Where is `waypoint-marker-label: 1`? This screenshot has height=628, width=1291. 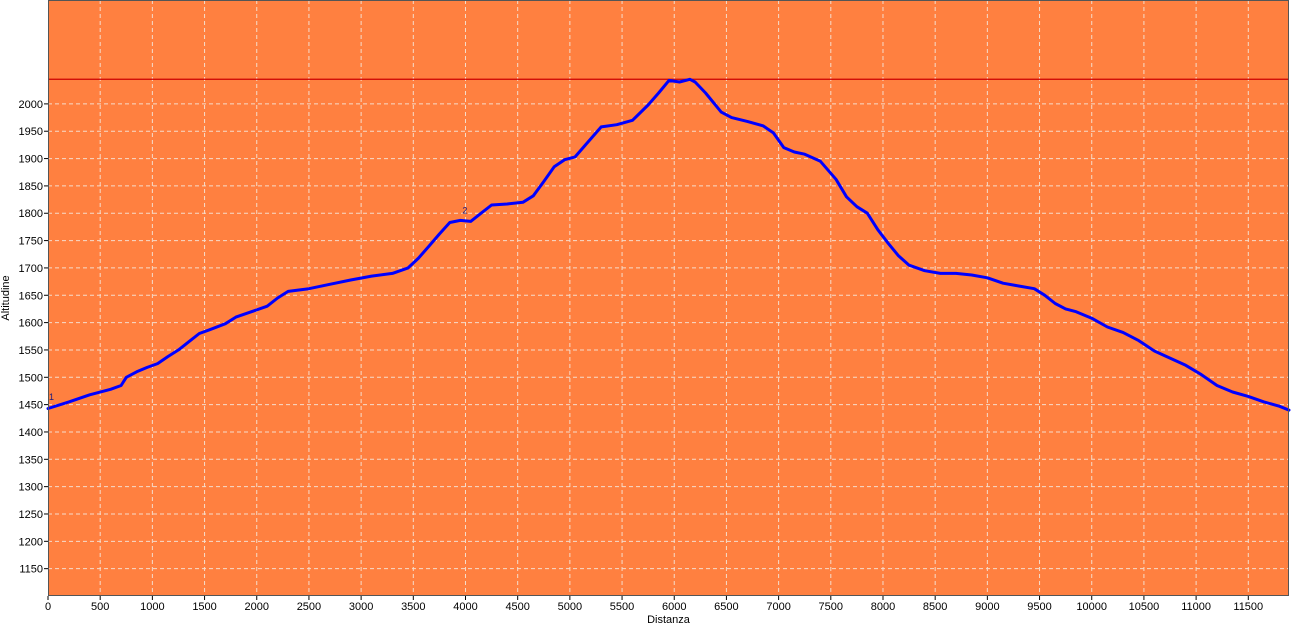 waypoint-marker-label: 1 is located at coordinates (51, 397).